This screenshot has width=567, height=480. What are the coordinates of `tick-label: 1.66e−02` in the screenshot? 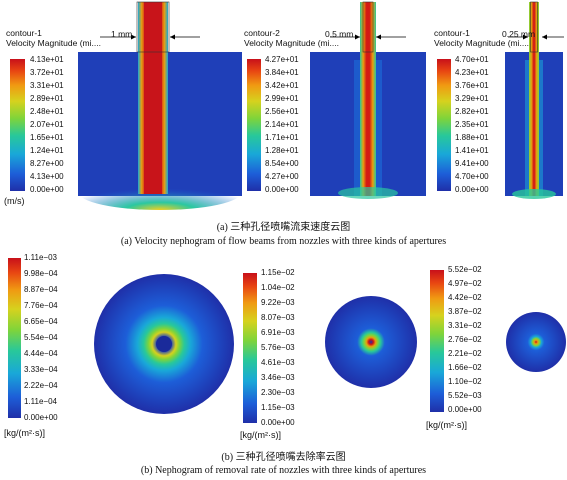 It's located at (465, 367).